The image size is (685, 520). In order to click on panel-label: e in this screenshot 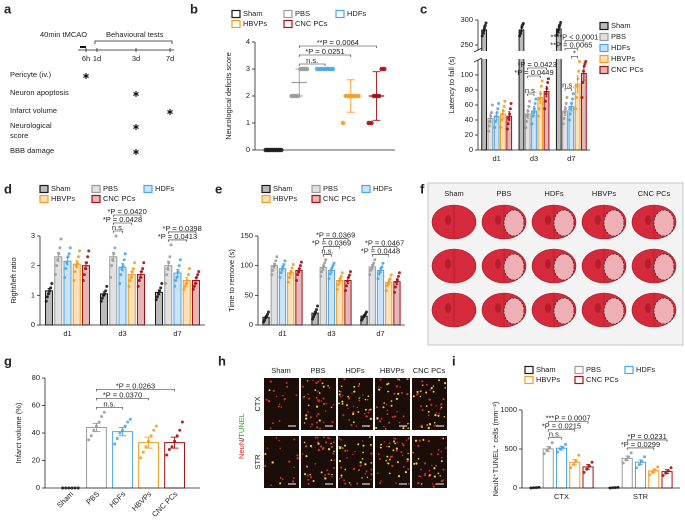, I will do `click(218, 188)`.